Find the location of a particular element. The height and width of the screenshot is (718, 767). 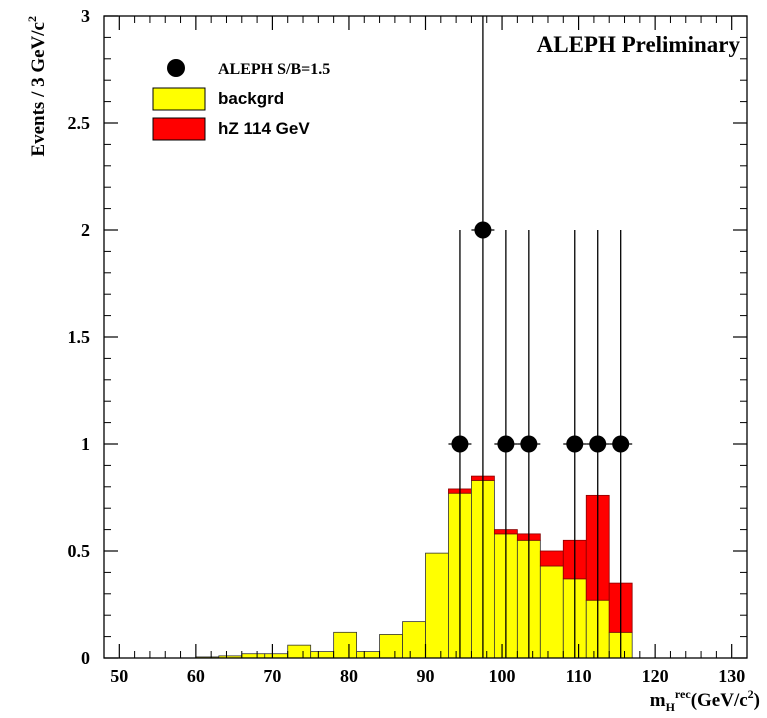

annotation: ALEPH Preliminary is located at coordinates (639, 44).